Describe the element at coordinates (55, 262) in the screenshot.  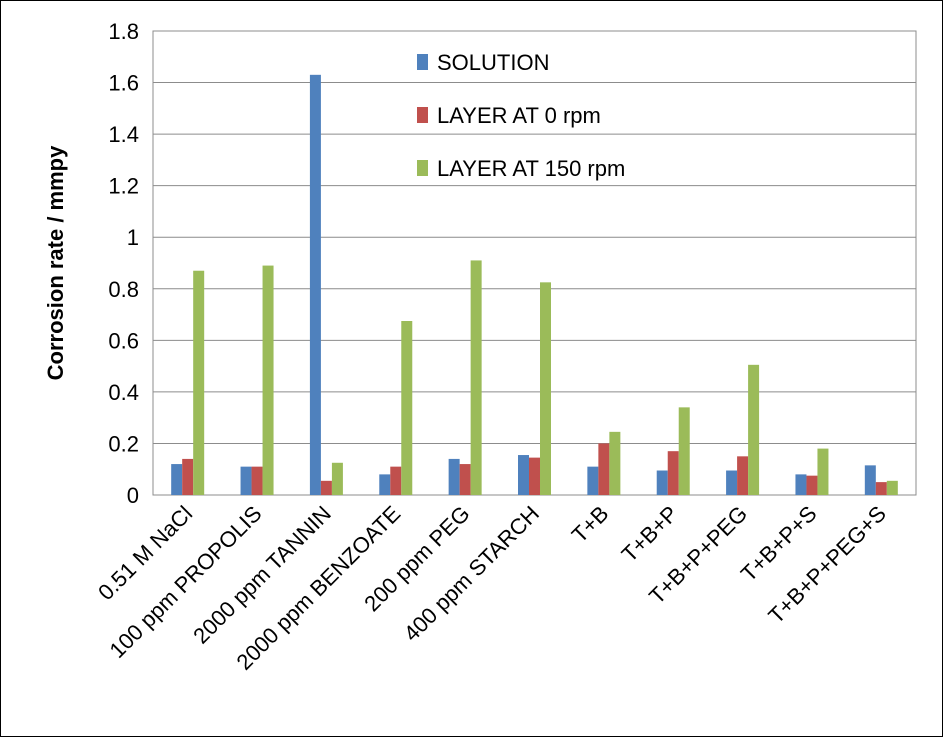
I see `y-axis-label: Corrosion rate / mmpy` at that location.